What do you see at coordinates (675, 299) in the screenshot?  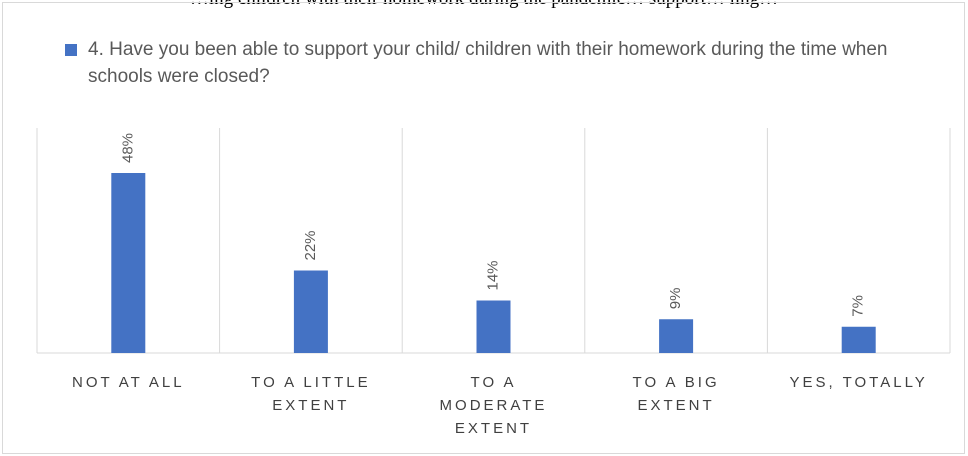 I see `data-label: 9%` at bounding box center [675, 299].